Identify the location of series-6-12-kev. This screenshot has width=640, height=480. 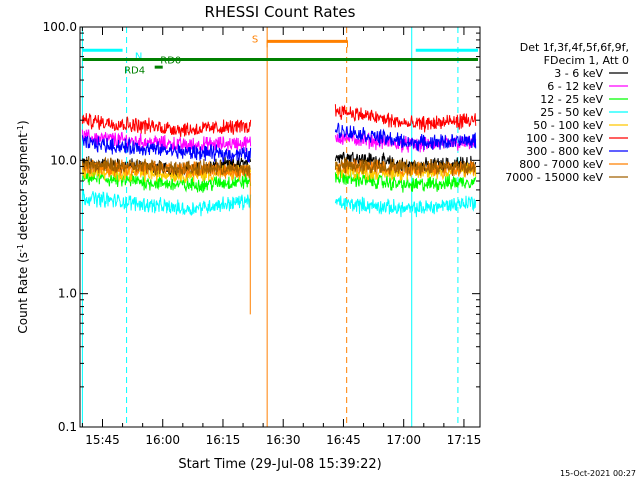
(279, 141).